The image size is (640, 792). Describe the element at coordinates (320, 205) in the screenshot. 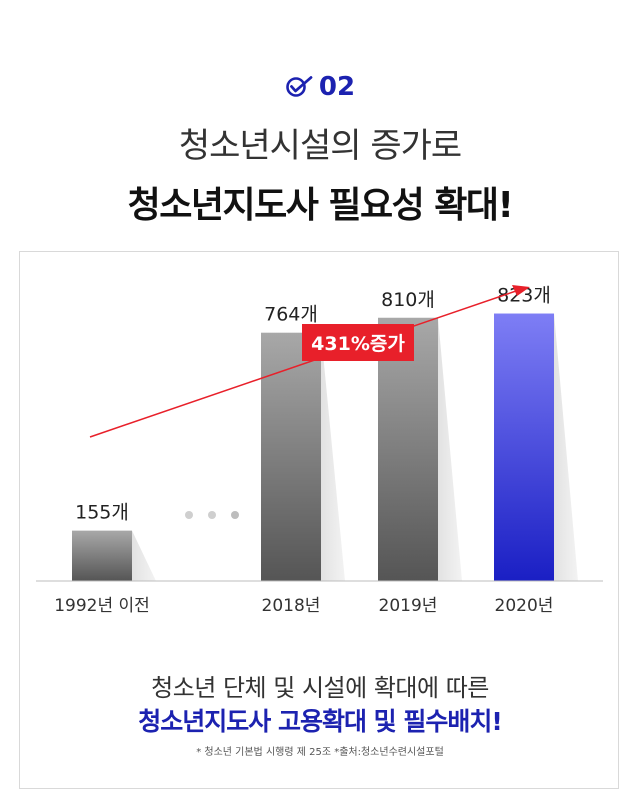

I see `title-line-2: 청소년지도사 필요성 확대!` at that location.